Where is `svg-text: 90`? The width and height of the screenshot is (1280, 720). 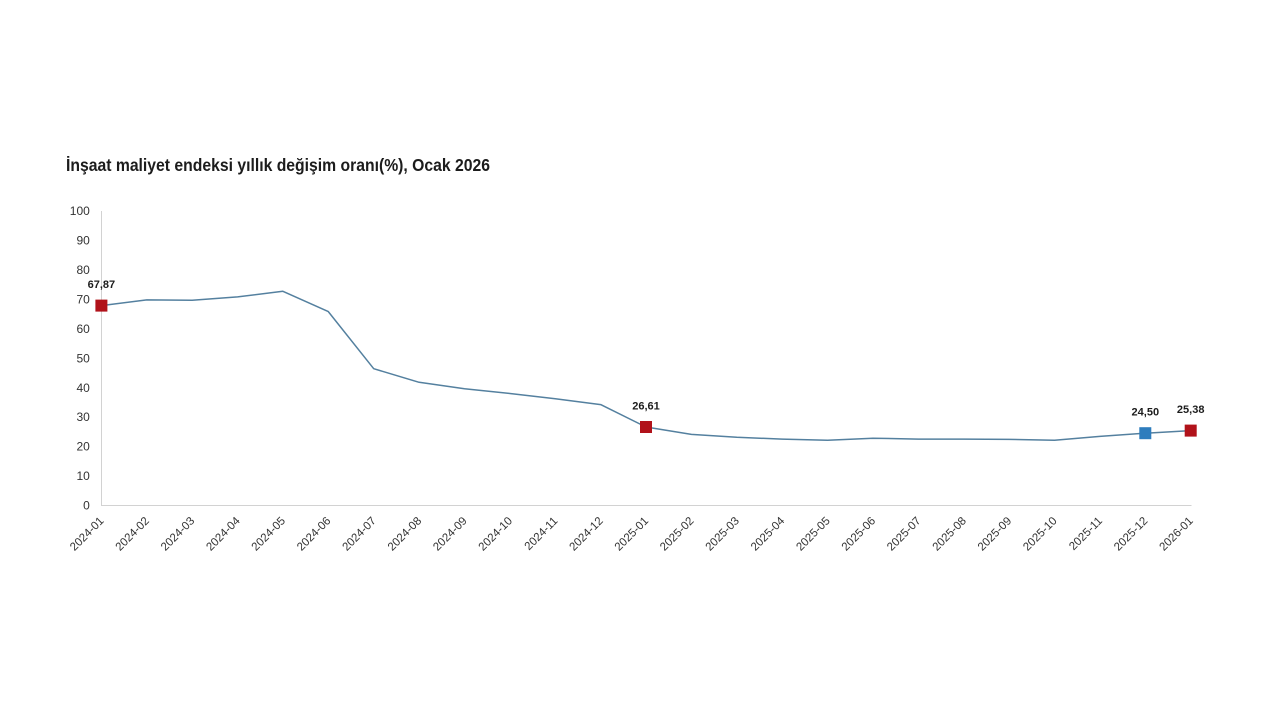 svg-text: 90 is located at coordinates (83, 241).